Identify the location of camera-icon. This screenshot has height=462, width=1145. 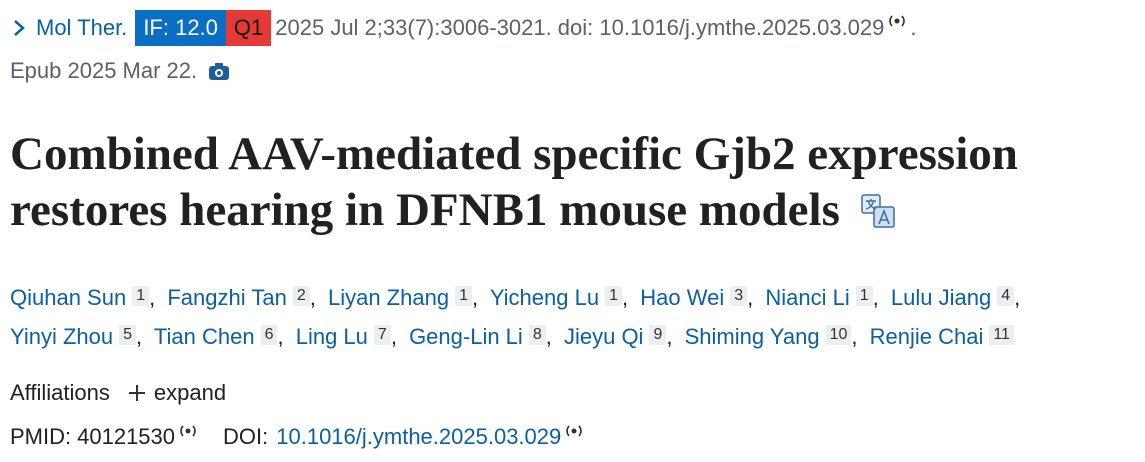
(219, 71).